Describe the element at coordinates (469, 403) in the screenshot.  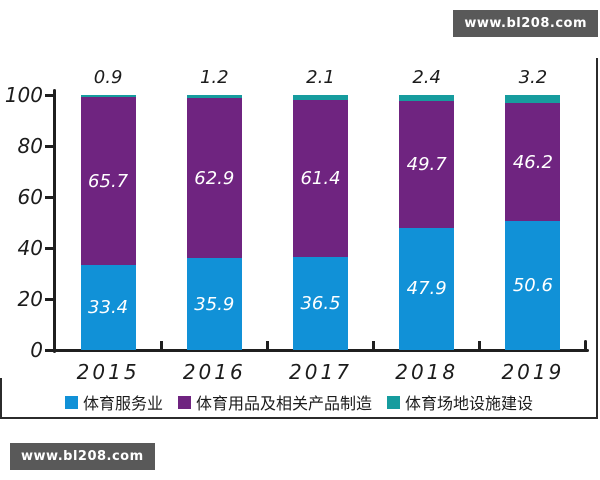
I see `legend-label: 体育场地设施建设` at that location.